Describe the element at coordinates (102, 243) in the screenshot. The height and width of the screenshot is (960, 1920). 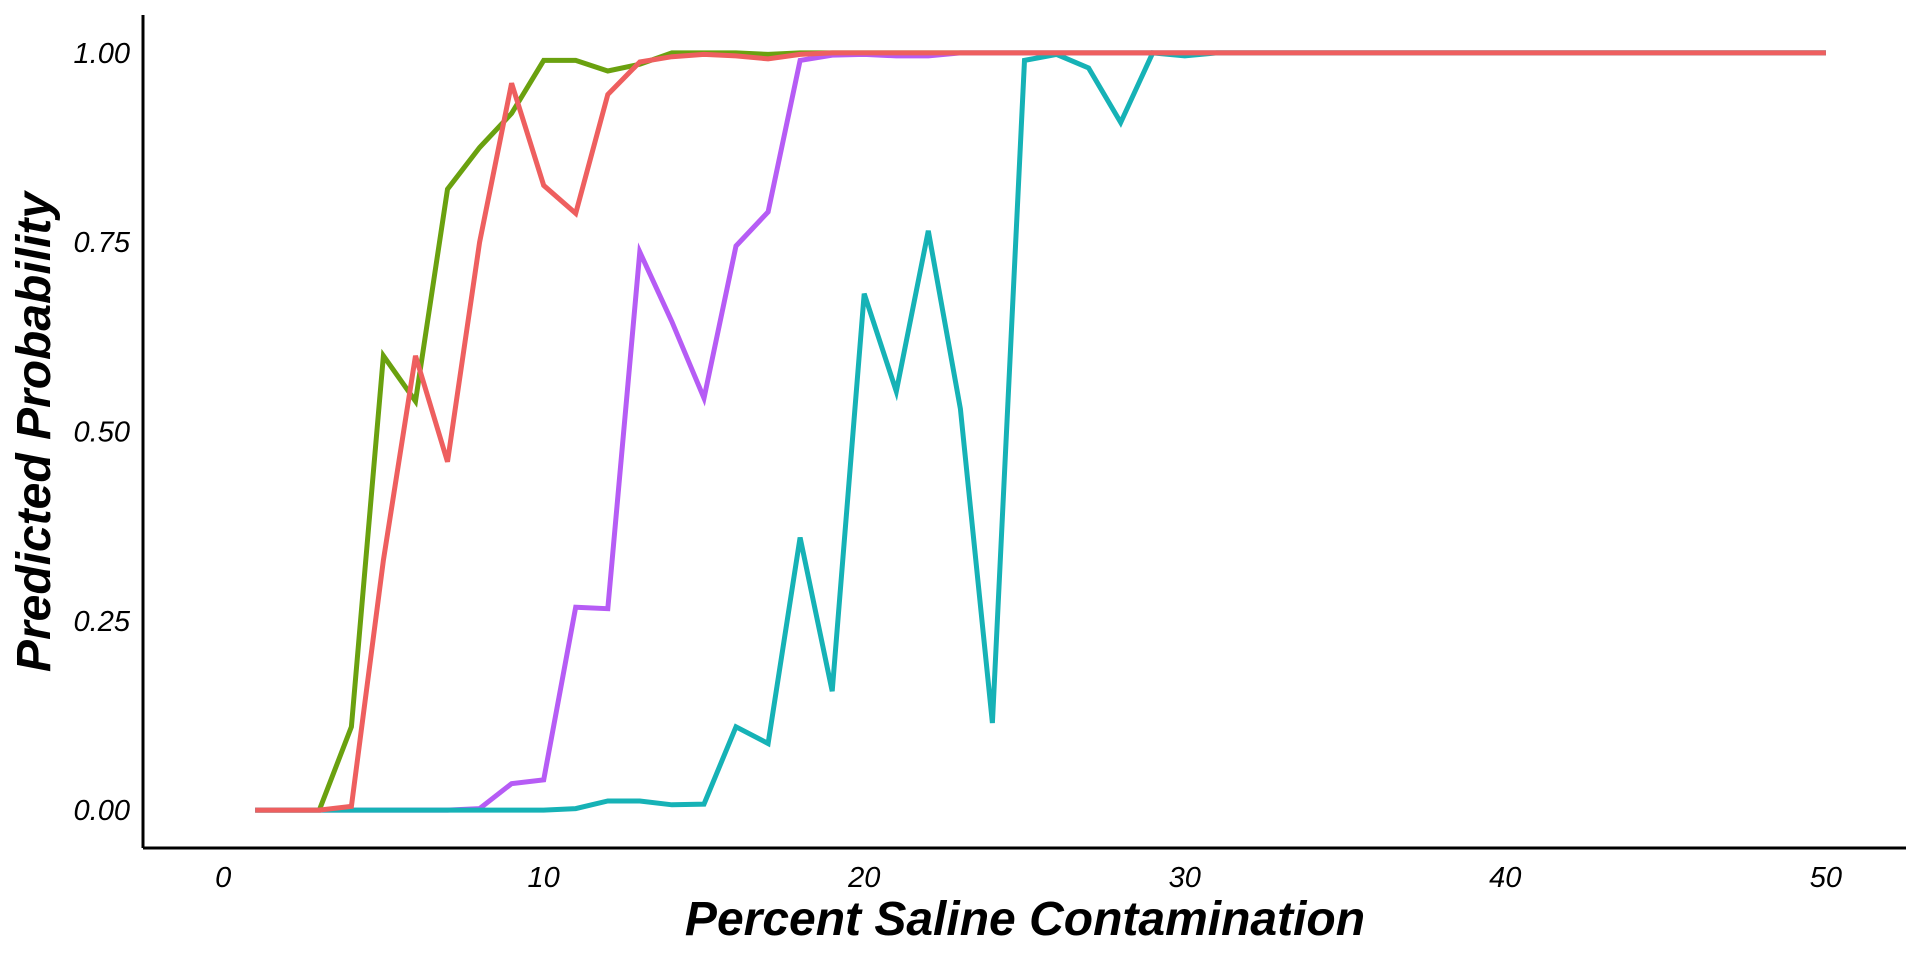
I see `y-tick-label: 0.75` at that location.